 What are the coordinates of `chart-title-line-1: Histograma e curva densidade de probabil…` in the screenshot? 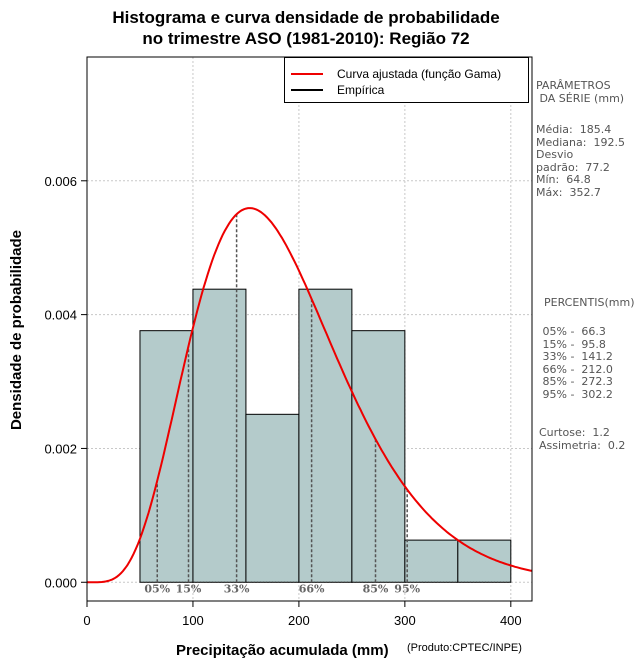 It's located at (306, 17).